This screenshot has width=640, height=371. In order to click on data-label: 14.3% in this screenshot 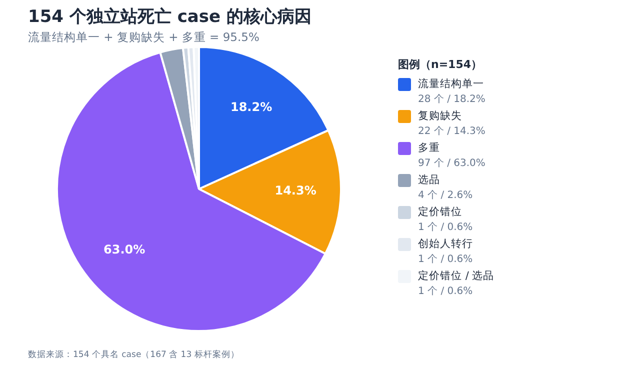, I will do `click(295, 190)`.